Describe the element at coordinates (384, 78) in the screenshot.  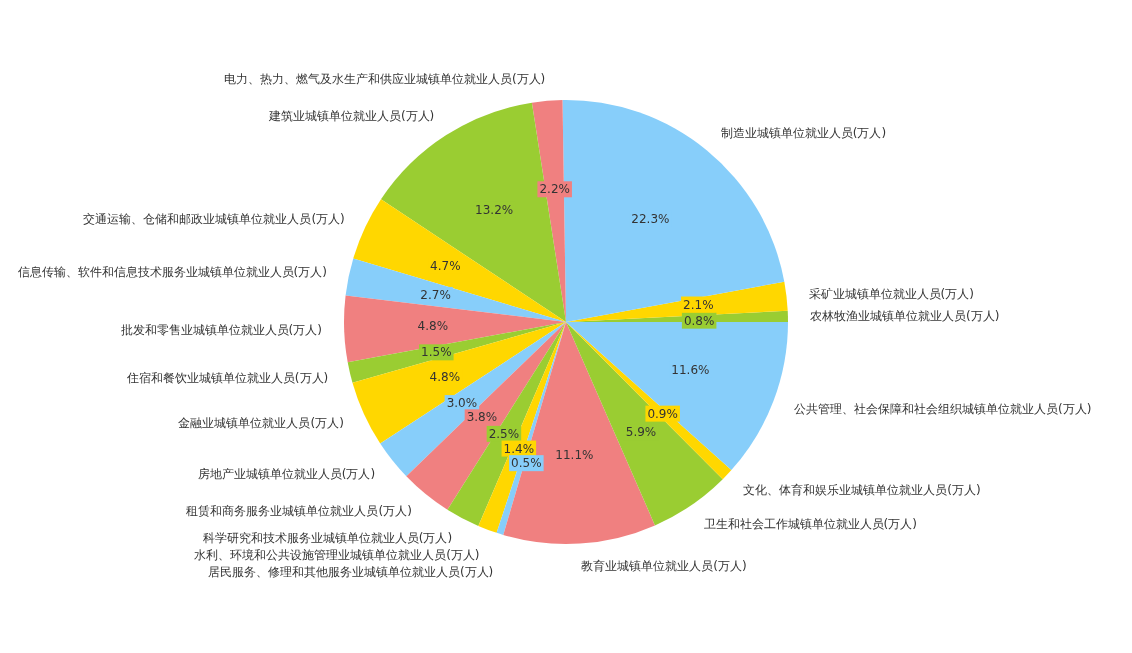
I see `slice-label: 电力、热力、燃气及水生产和供应业城镇单位就业人员(万人)` at that location.